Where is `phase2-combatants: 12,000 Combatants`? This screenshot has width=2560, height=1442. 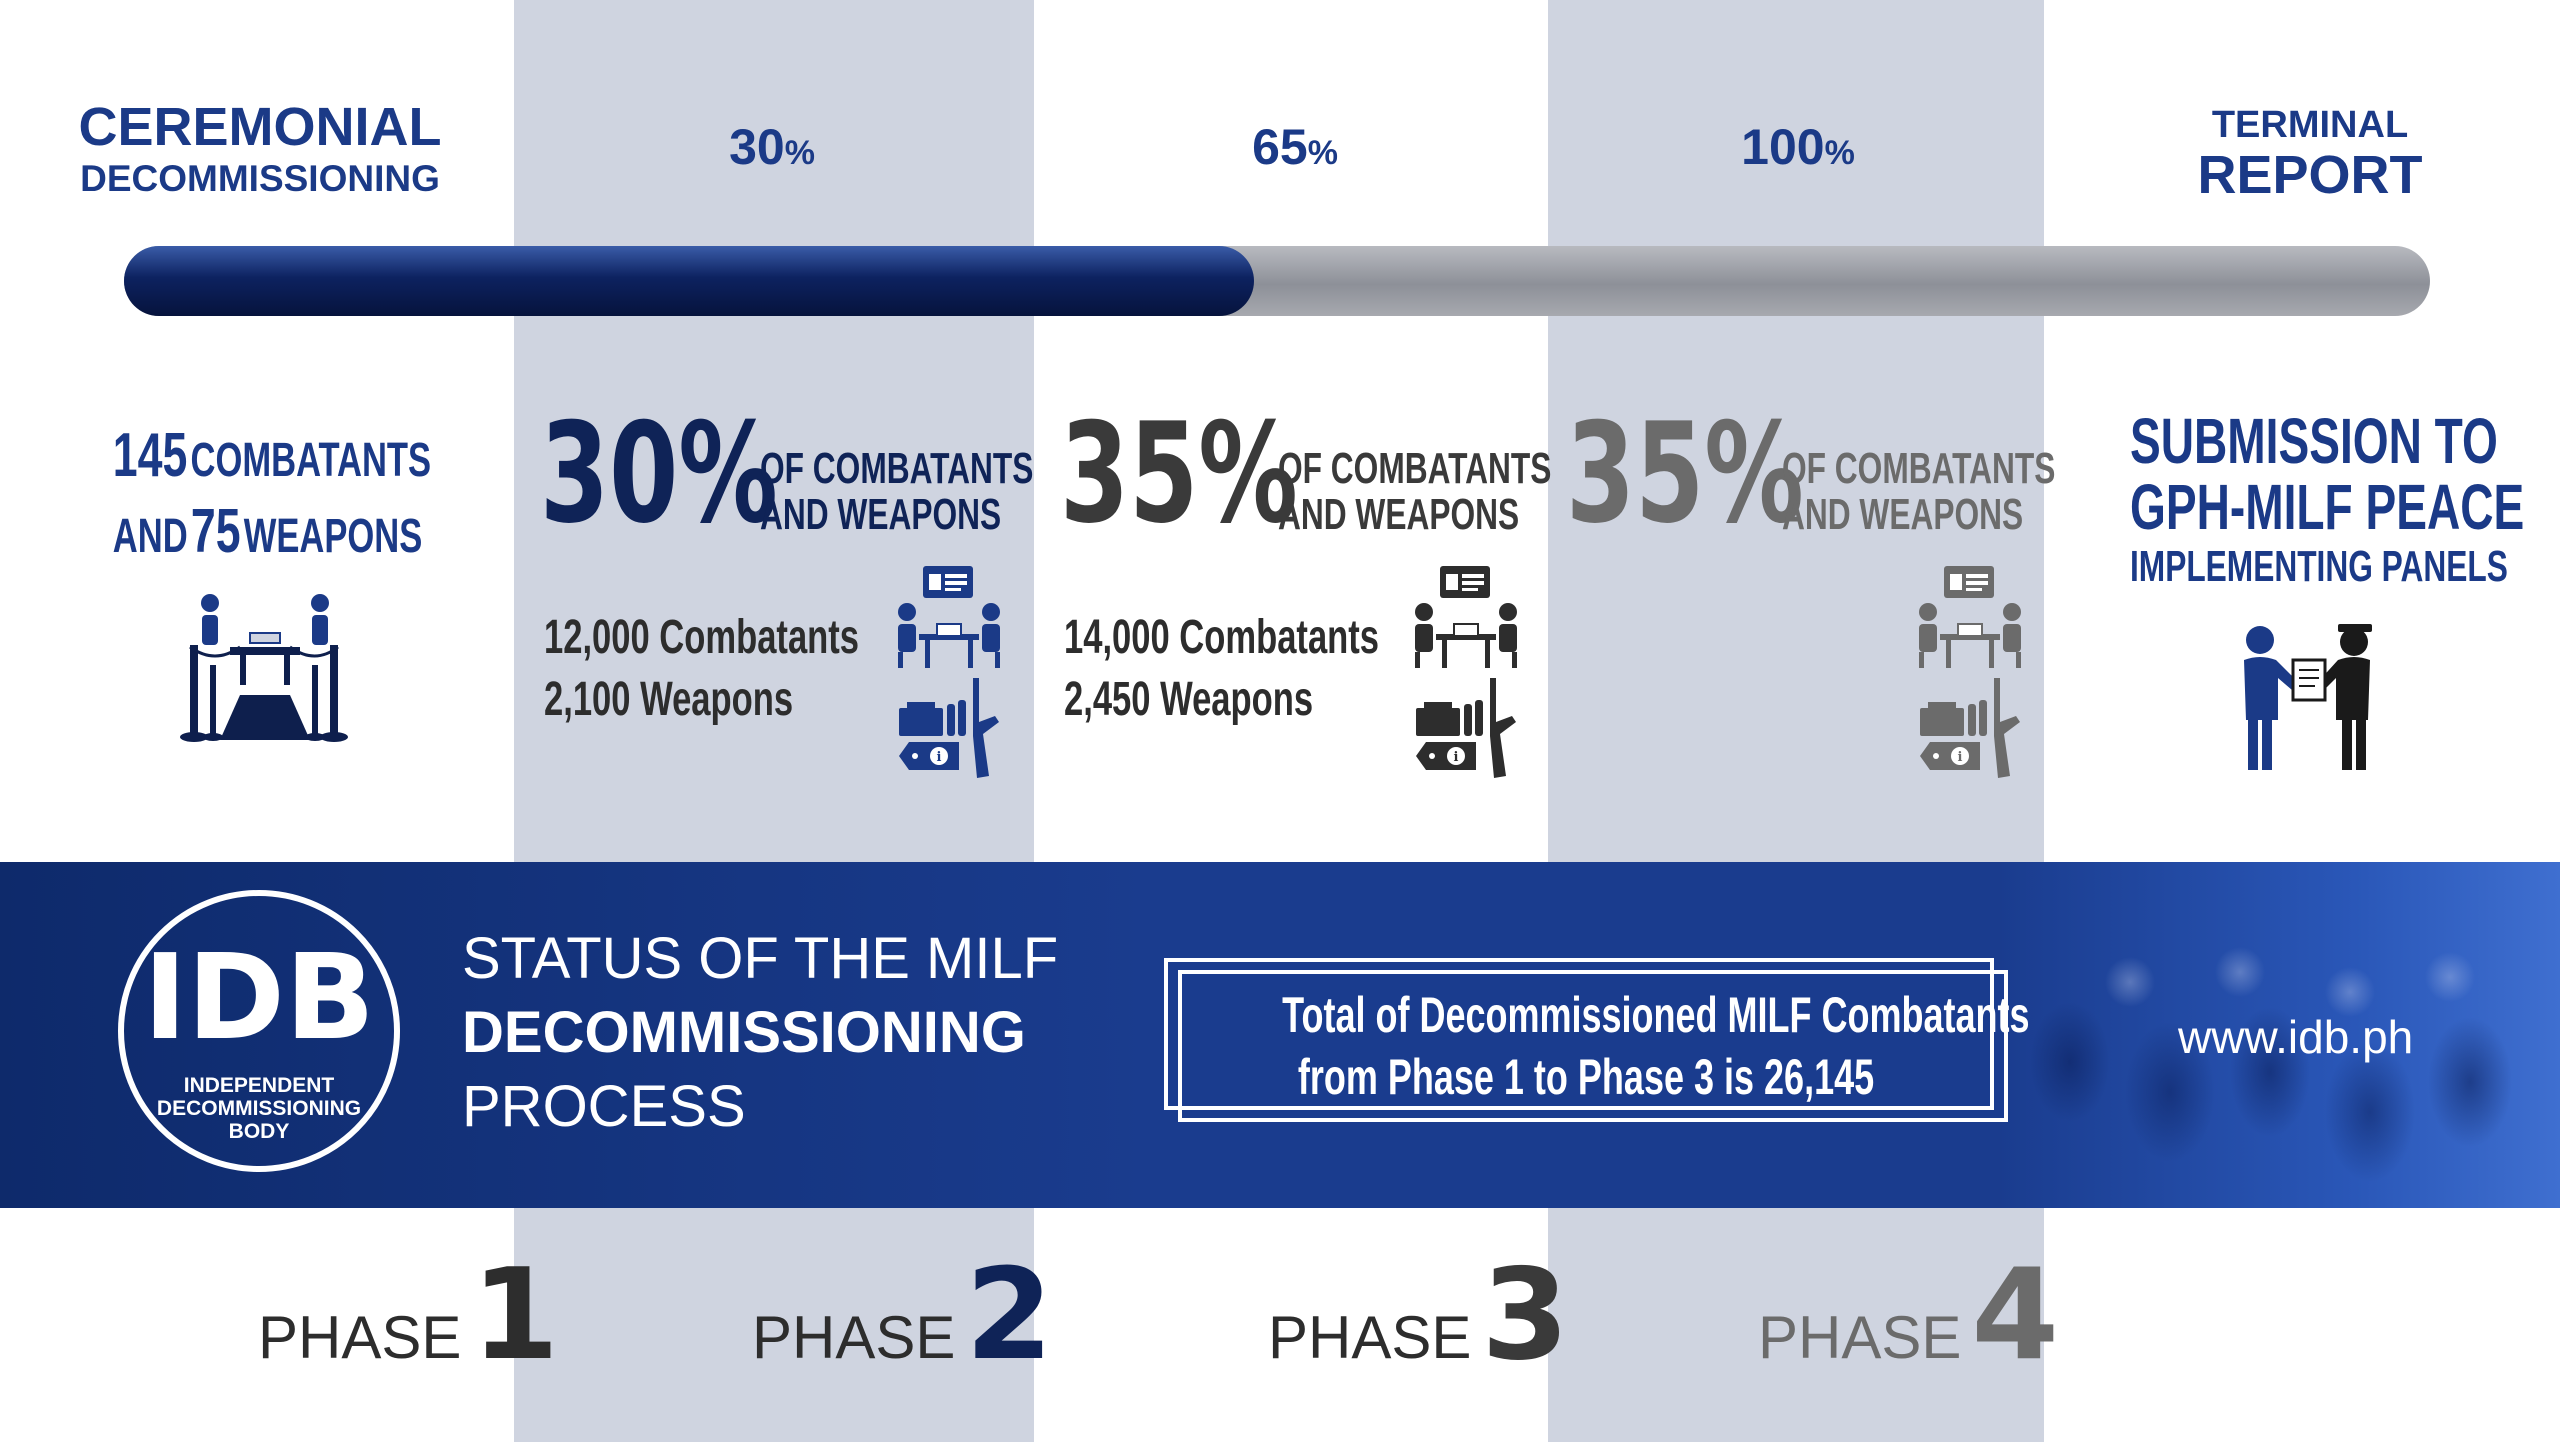 phase2-combatants: 12,000 Combatants is located at coordinates (702, 637).